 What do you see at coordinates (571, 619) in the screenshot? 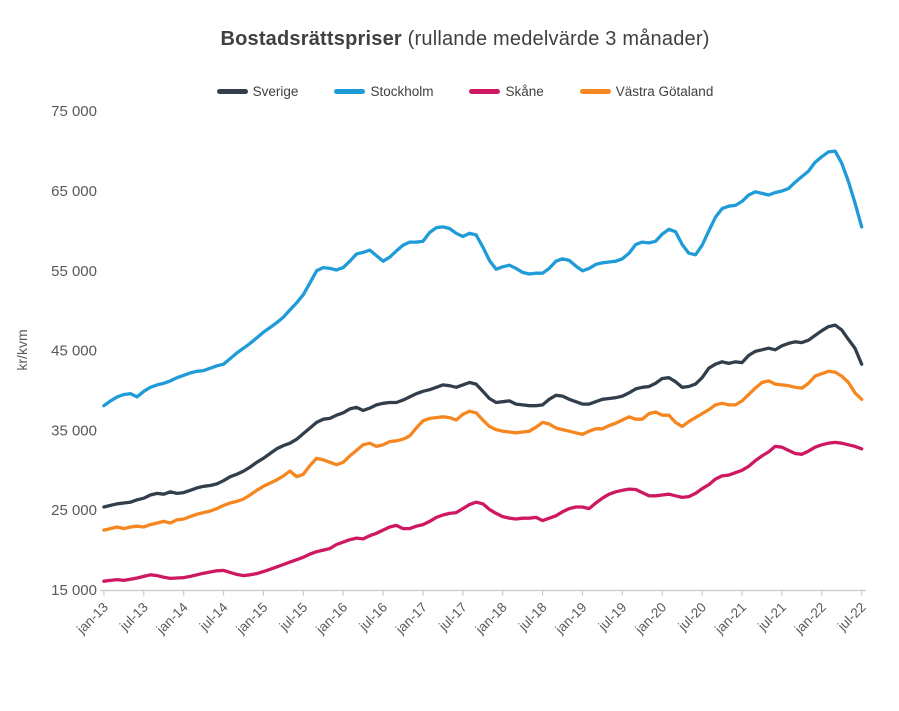
I see `x-tick-label: jan-19` at bounding box center [571, 619].